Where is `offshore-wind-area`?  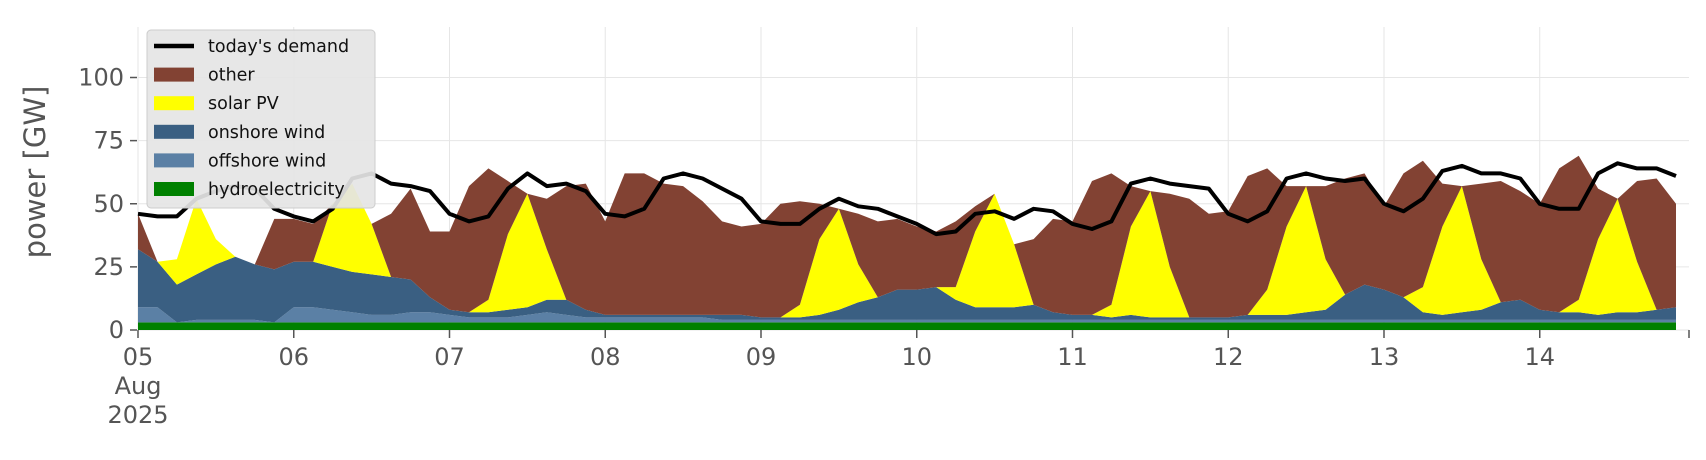 offshore-wind-area is located at coordinates (907, 315).